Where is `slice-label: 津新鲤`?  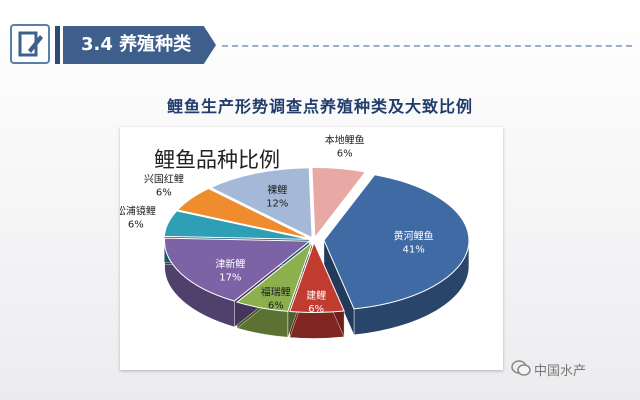
slice-label: 津新鲤 is located at coordinates (230, 264).